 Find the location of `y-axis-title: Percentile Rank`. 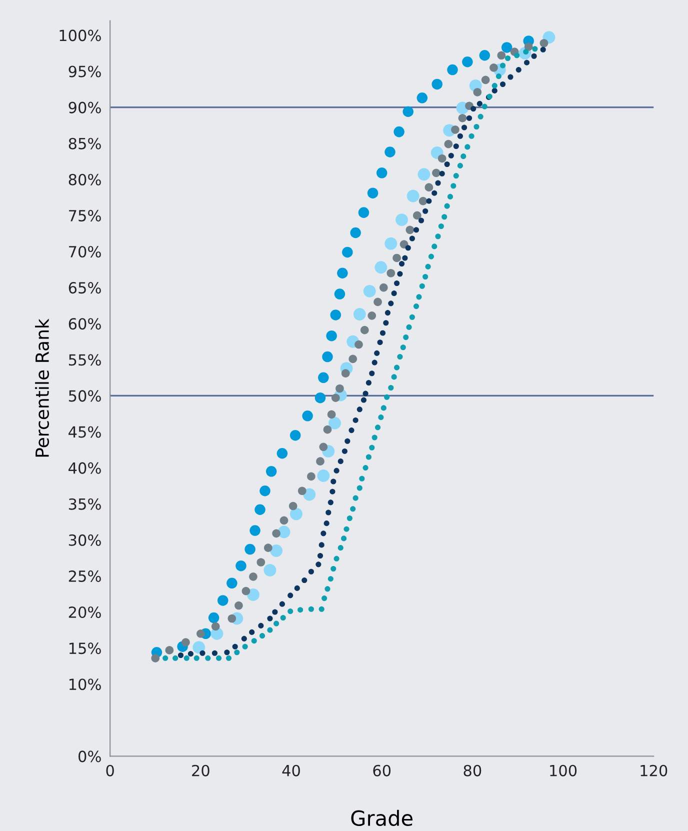

y-axis-title: Percentile Rank is located at coordinates (42, 387).